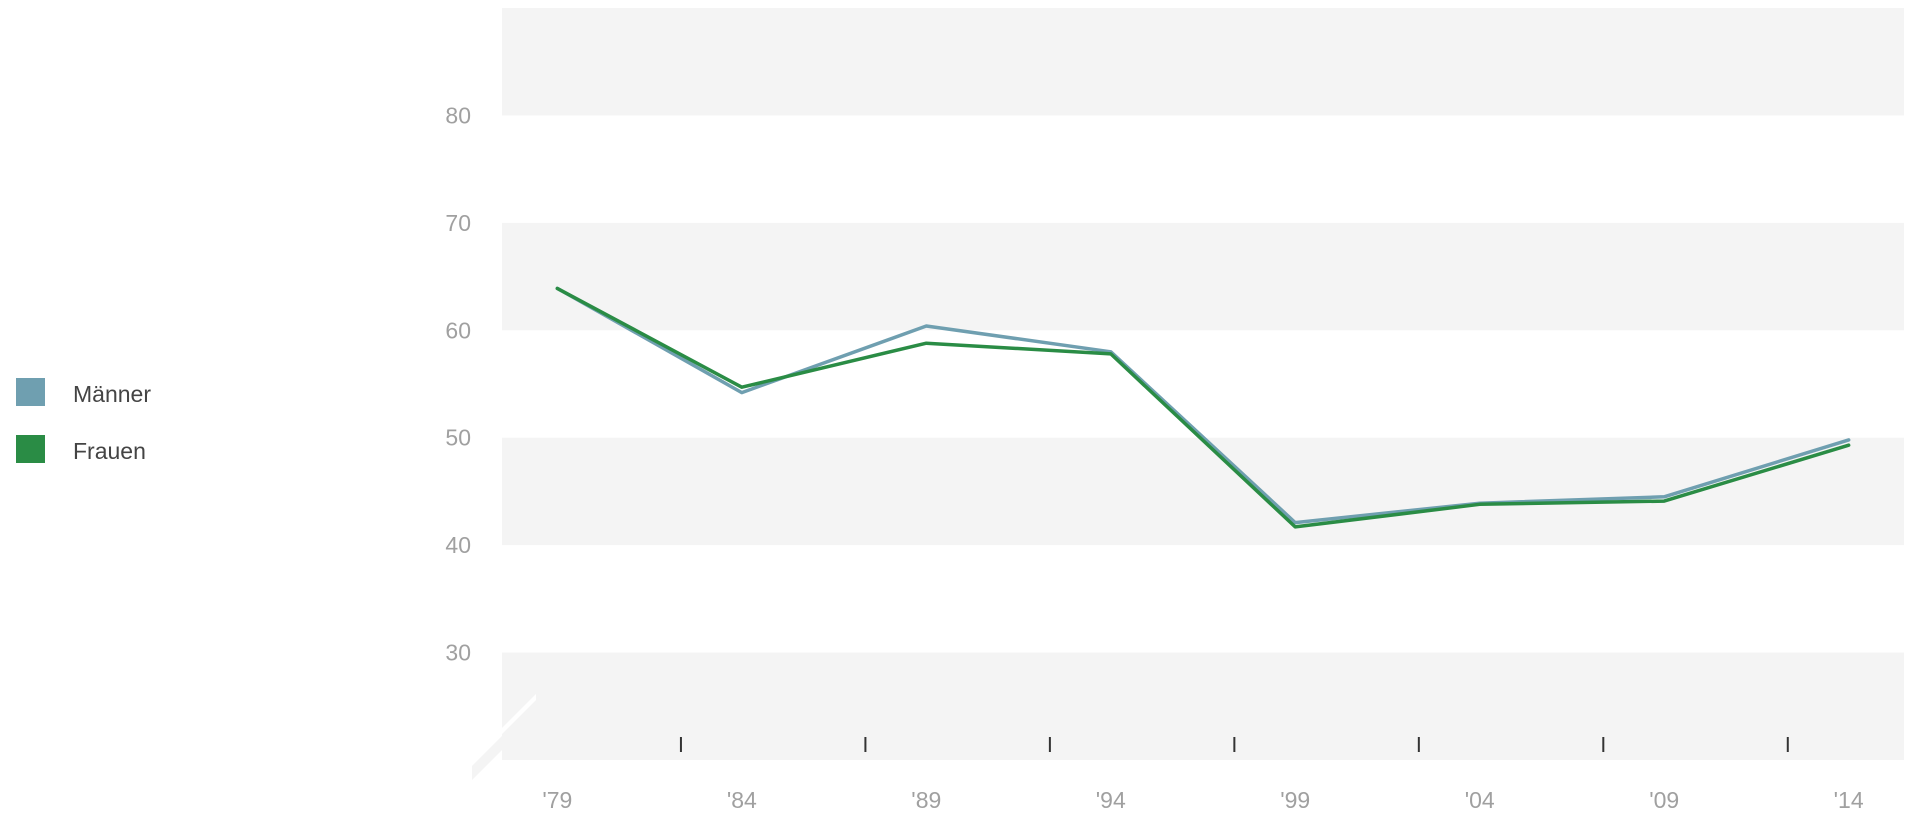  What do you see at coordinates (458, 653) in the screenshot?
I see `y-tick-label: 30` at bounding box center [458, 653].